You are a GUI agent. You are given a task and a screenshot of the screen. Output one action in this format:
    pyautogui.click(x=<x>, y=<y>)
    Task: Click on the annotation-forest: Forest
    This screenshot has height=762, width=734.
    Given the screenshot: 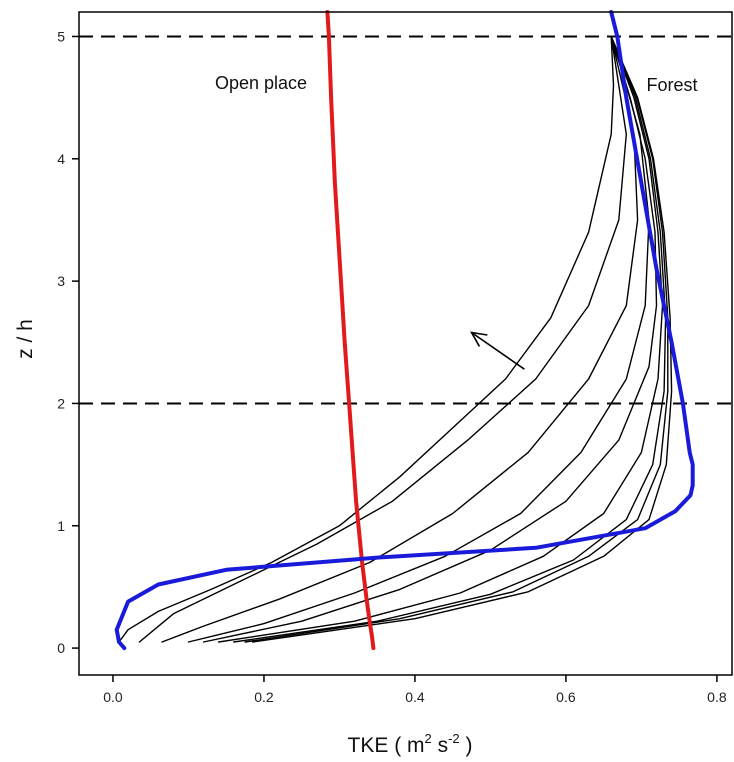 What is the action you would take?
    pyautogui.click(x=671, y=85)
    